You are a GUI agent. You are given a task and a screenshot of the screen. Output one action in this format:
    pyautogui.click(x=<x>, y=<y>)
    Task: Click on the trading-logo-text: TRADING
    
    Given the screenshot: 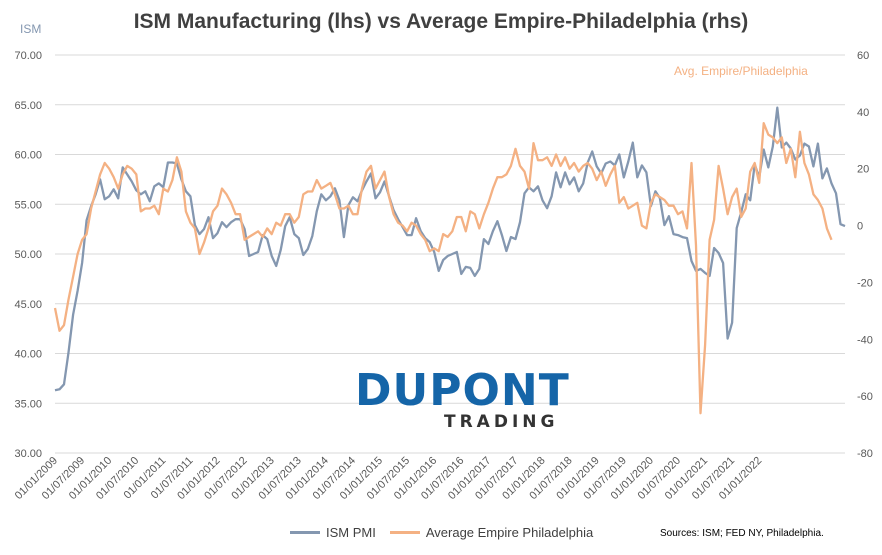 What is the action you would take?
    pyautogui.click(x=501, y=422)
    